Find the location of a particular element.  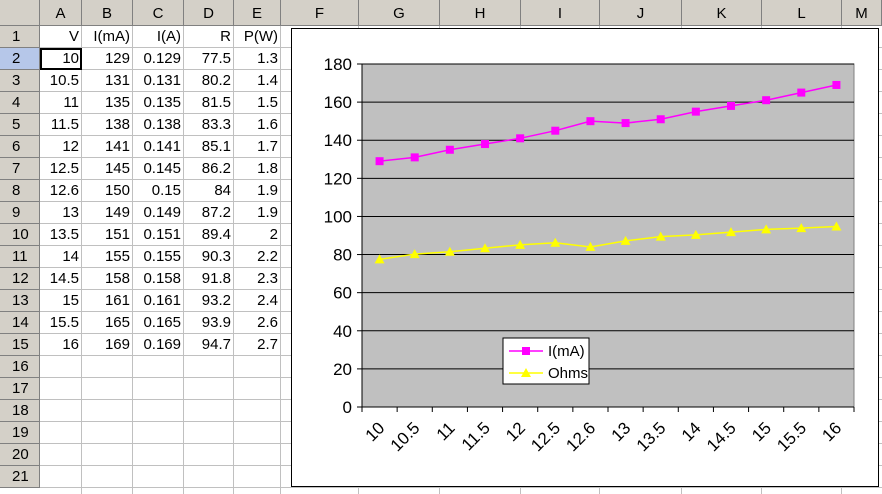

column-header-e: E is located at coordinates (257, 13).